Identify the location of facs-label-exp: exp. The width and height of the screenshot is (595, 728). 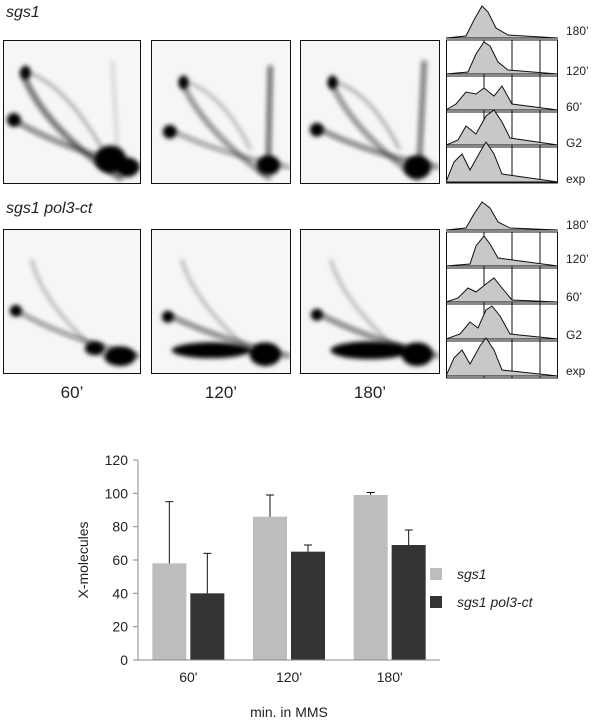
(576, 179).